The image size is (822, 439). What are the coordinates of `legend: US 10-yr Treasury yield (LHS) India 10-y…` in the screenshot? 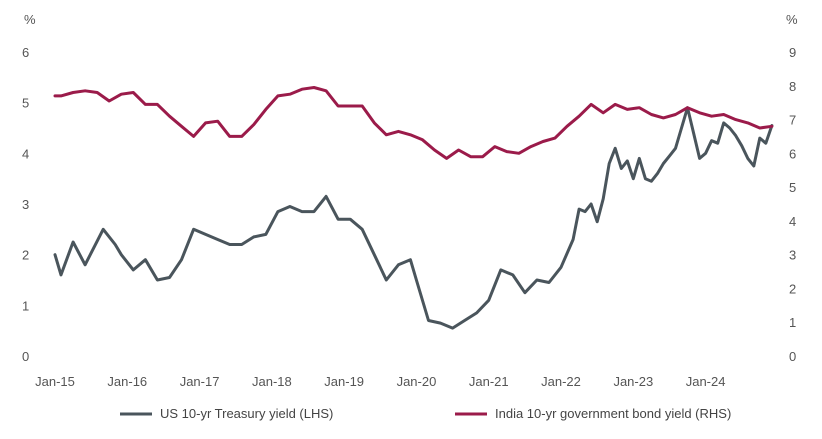 It's located at (425, 413).